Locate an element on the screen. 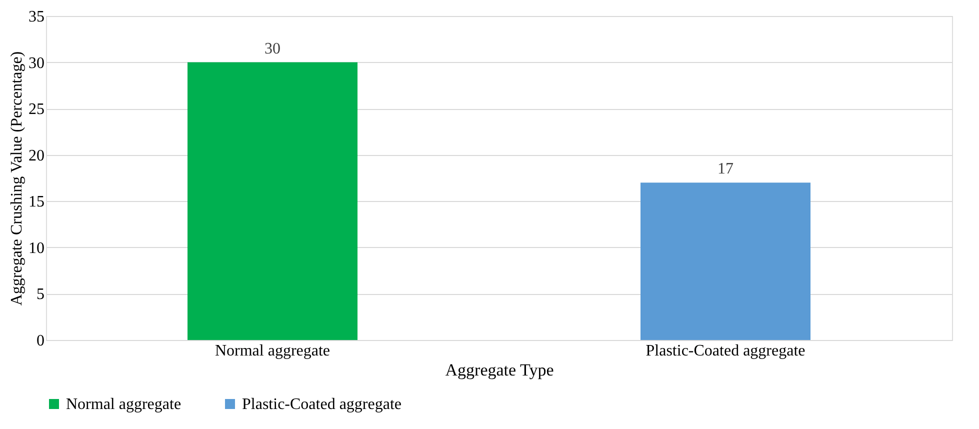  legend-label: Plastic-Coated aggregate is located at coordinates (322, 404).